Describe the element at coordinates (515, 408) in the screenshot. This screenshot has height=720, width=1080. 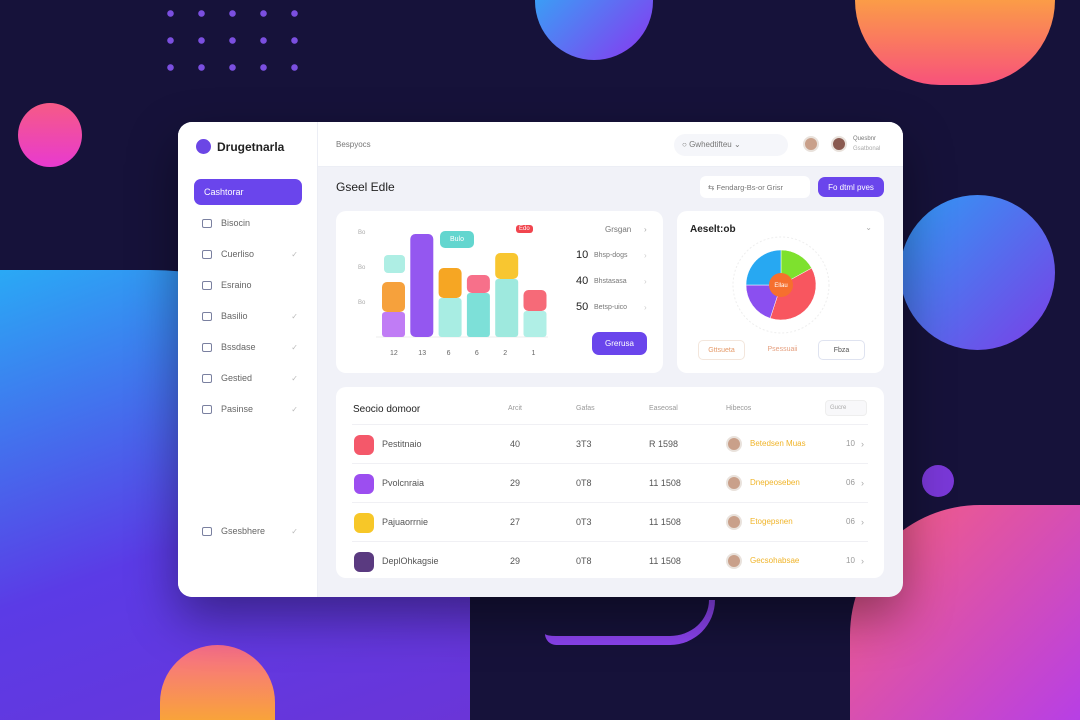
I see `column-header: Arcit` at that location.